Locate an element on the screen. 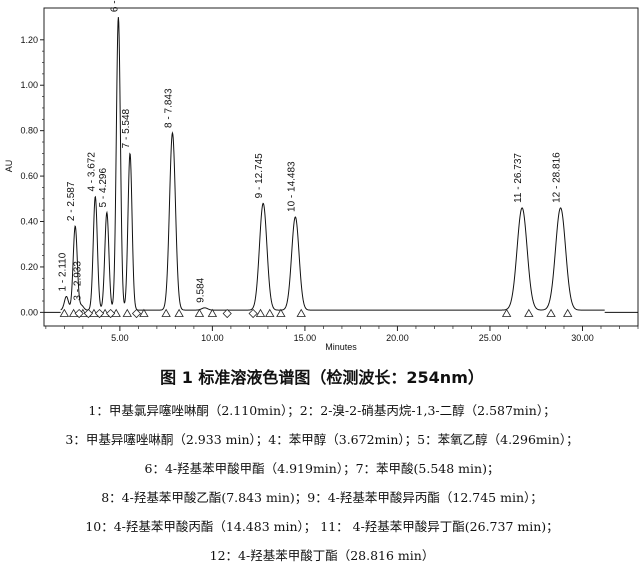 Image resolution: width=644 pixels, height=570 pixels. peak-label: 10 - 14.483 is located at coordinates (291, 186).